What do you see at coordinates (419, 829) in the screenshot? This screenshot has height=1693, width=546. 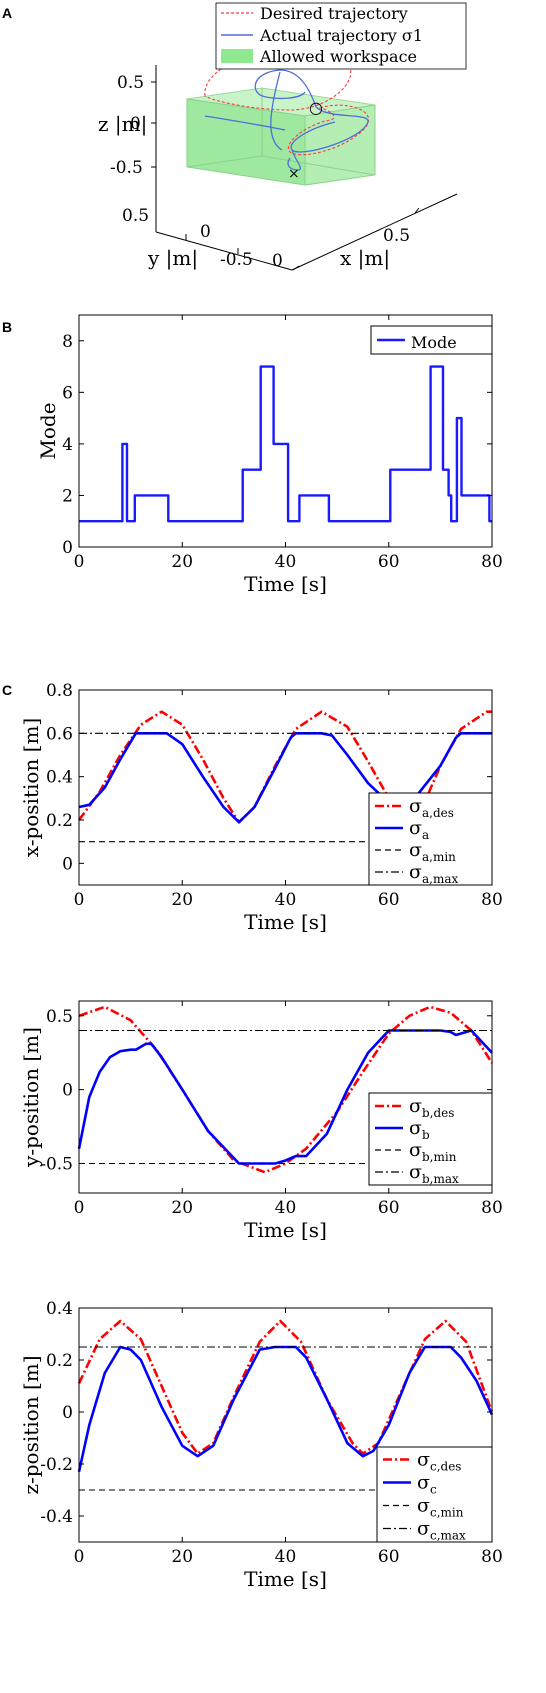 I see `legend-label-1: σa` at bounding box center [419, 829].